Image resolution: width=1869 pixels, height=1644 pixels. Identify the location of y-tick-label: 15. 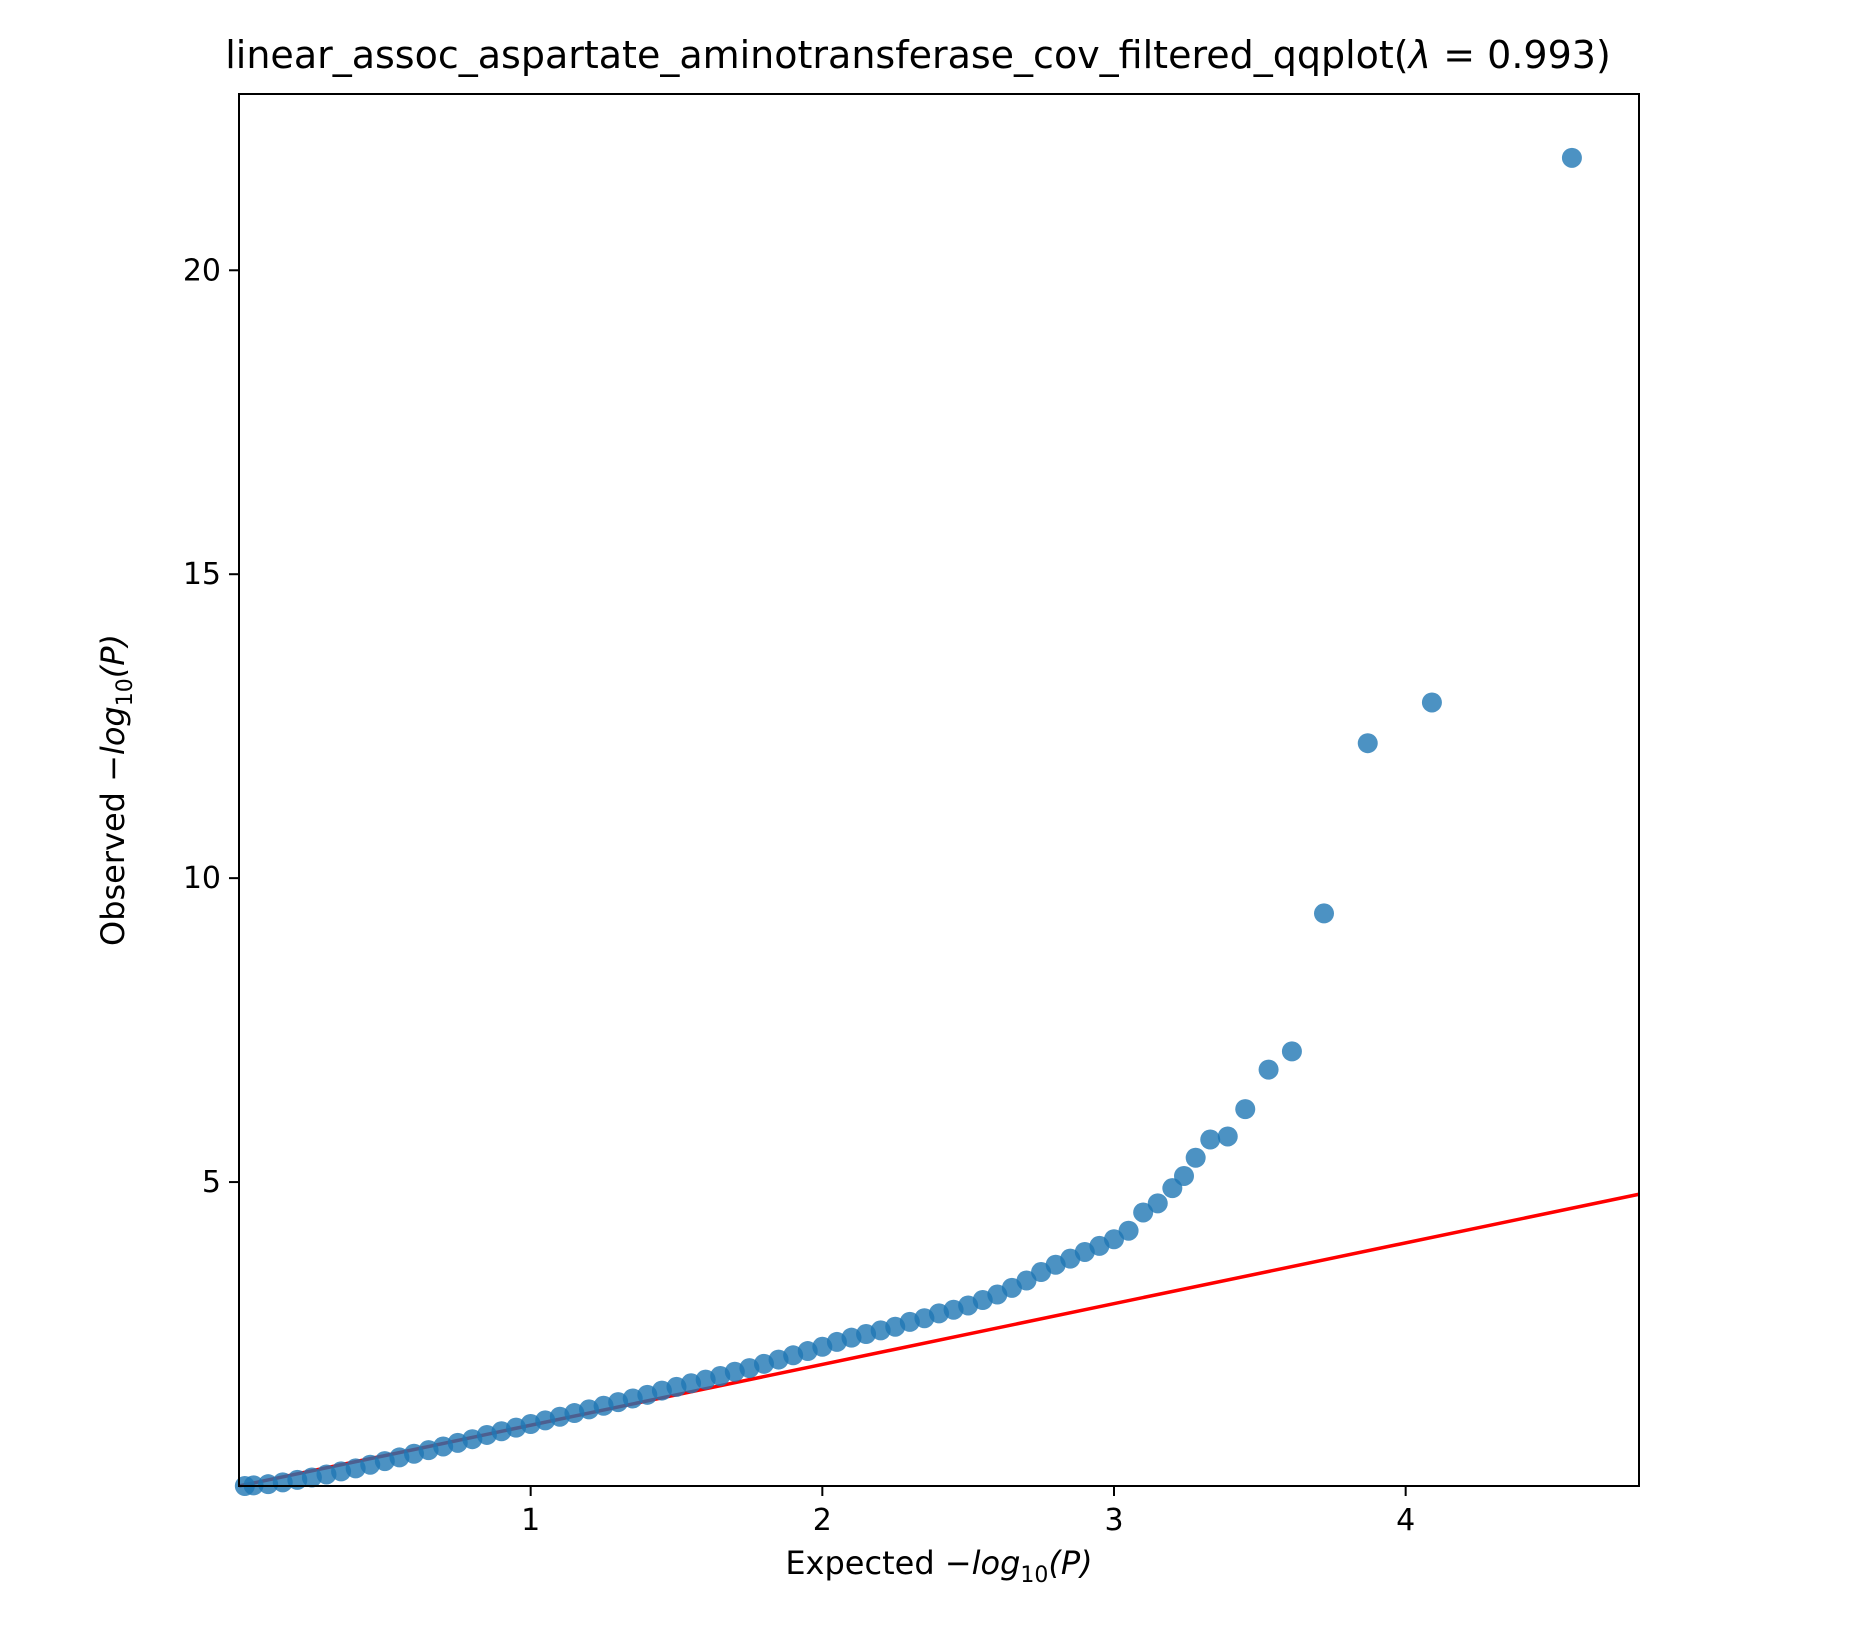
(202, 574).